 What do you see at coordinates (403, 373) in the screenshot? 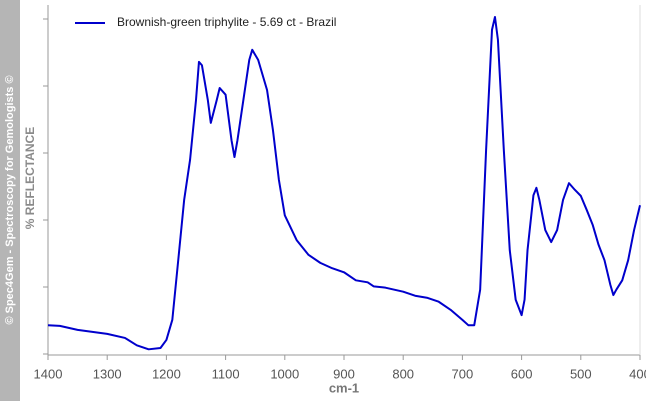
I see `x-tick-label: 800` at bounding box center [403, 373].